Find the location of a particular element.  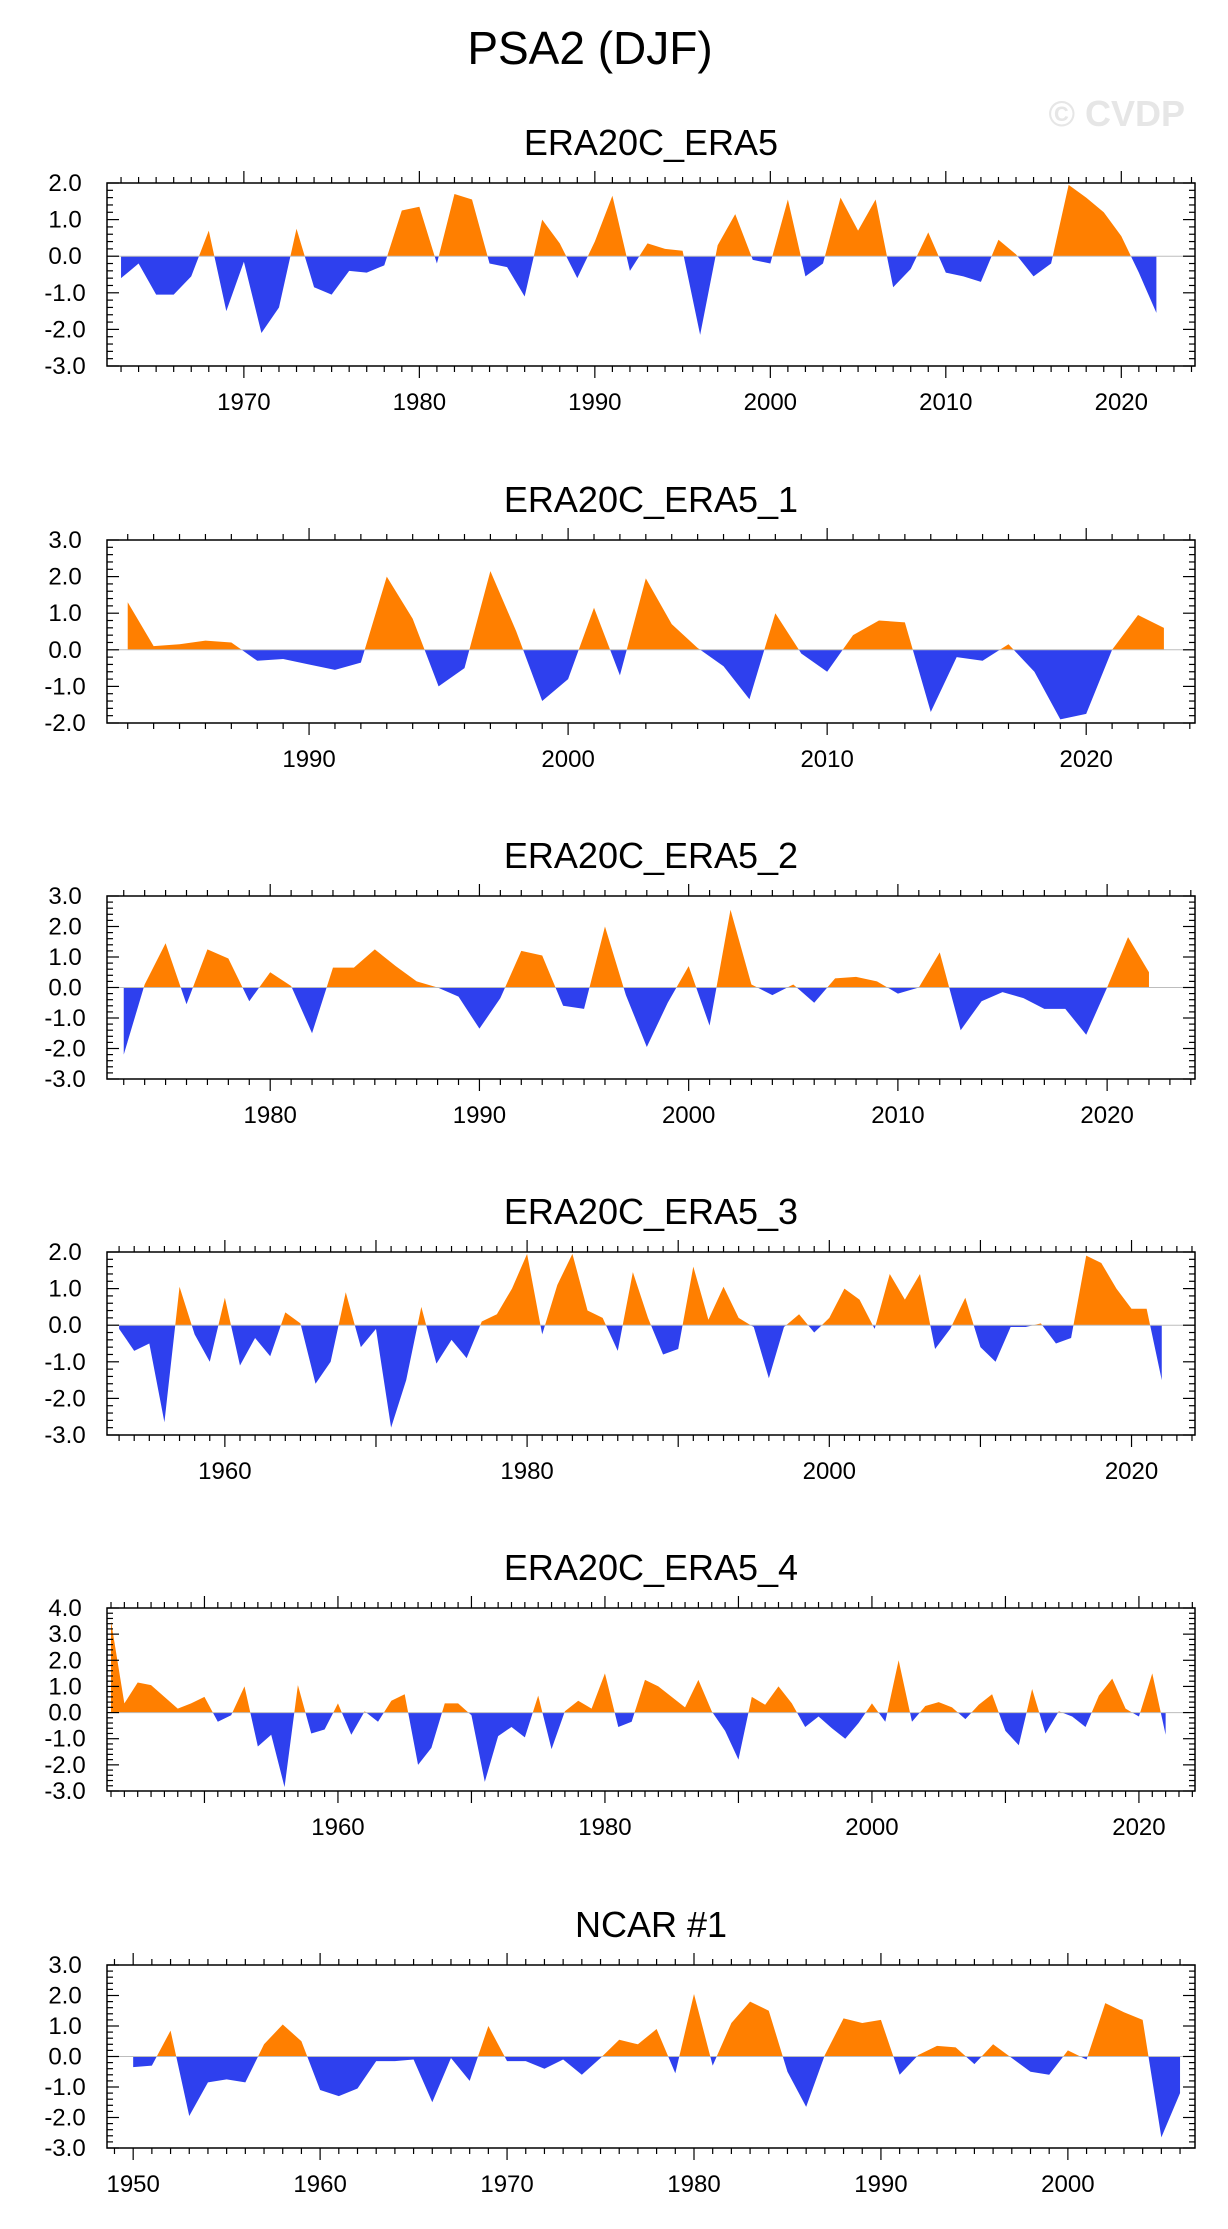

panel-title: ERA20C_ERA5_2 is located at coordinates (651, 855).